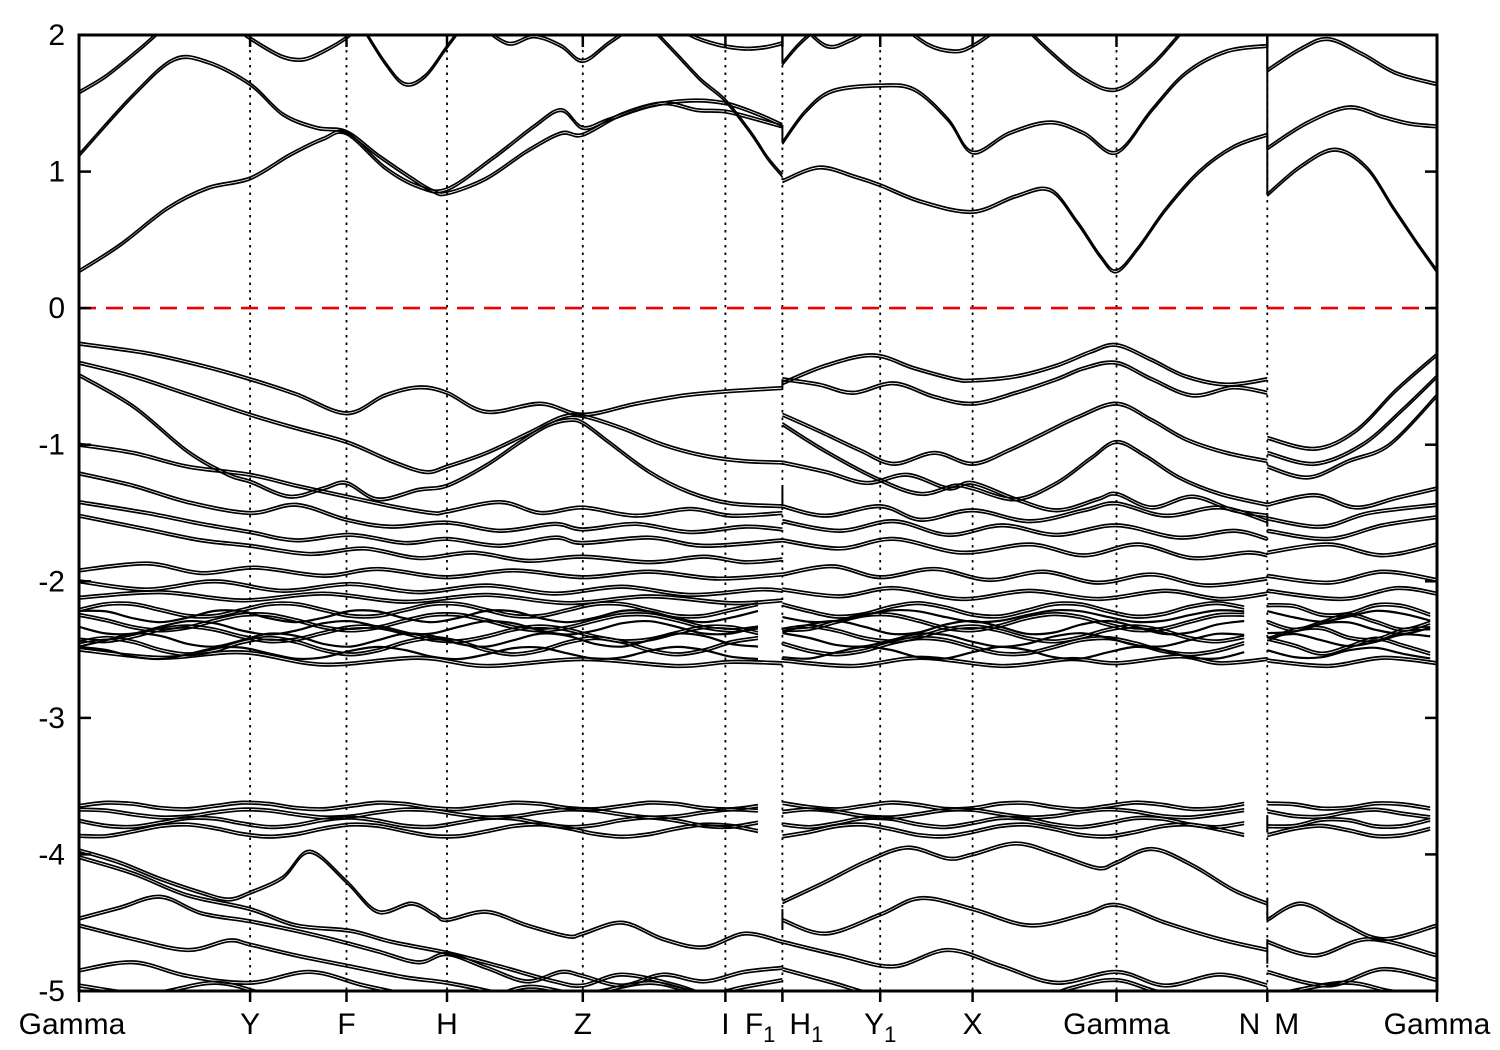 This screenshot has width=1500, height=1050. Describe the element at coordinates (51, 991) in the screenshot. I see `y-tick-label: -5` at that location.